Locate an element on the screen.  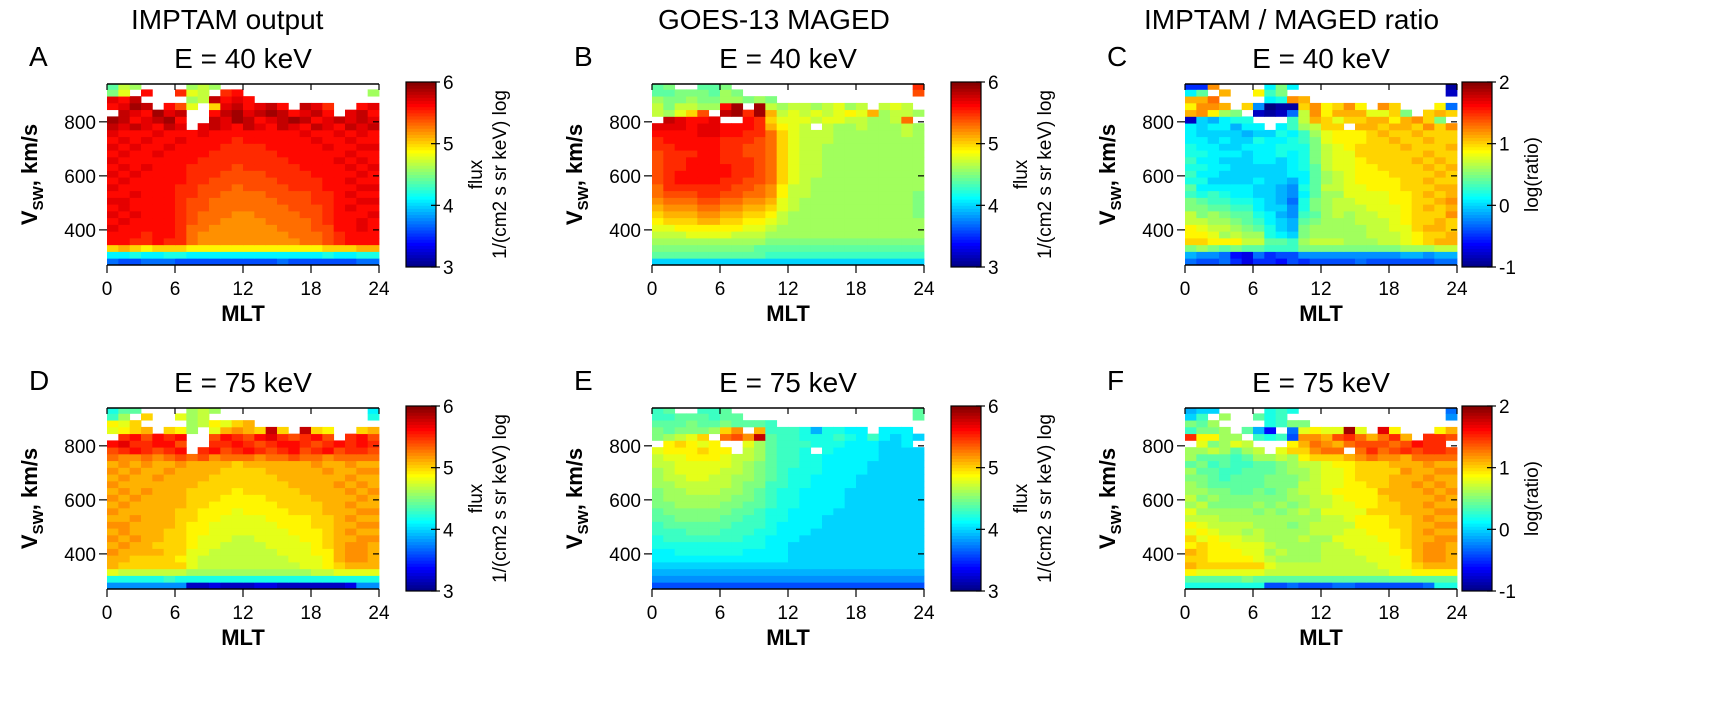
colorbar-tick-label: 5 is located at coordinates (448, 469).